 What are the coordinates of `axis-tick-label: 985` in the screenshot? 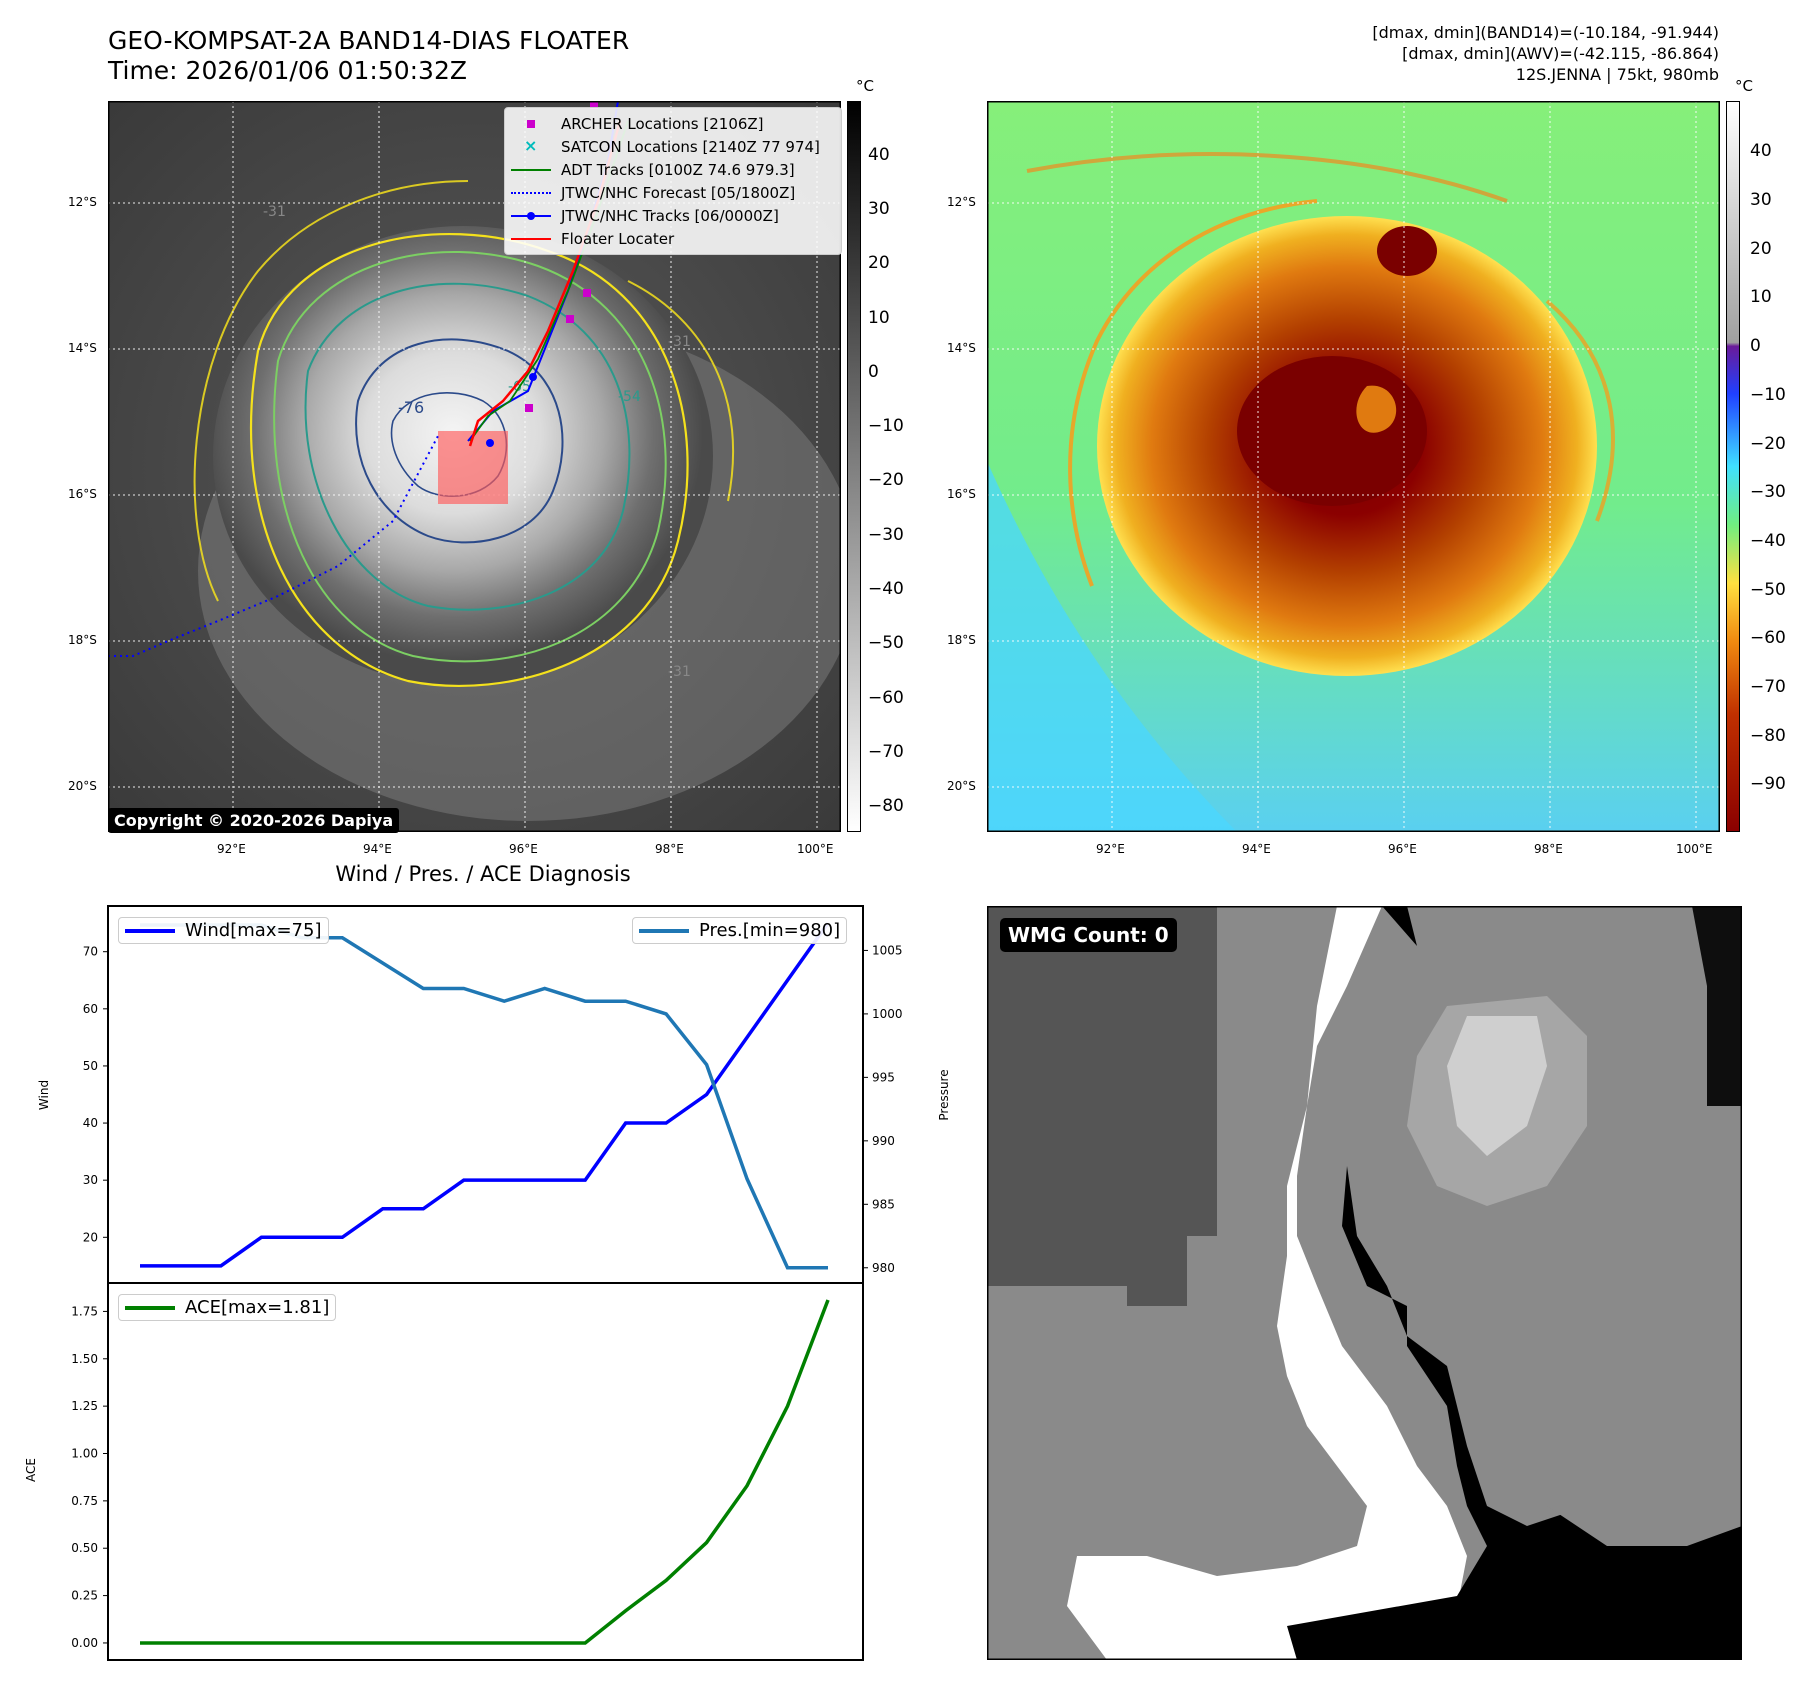 It's located at (883, 1204).